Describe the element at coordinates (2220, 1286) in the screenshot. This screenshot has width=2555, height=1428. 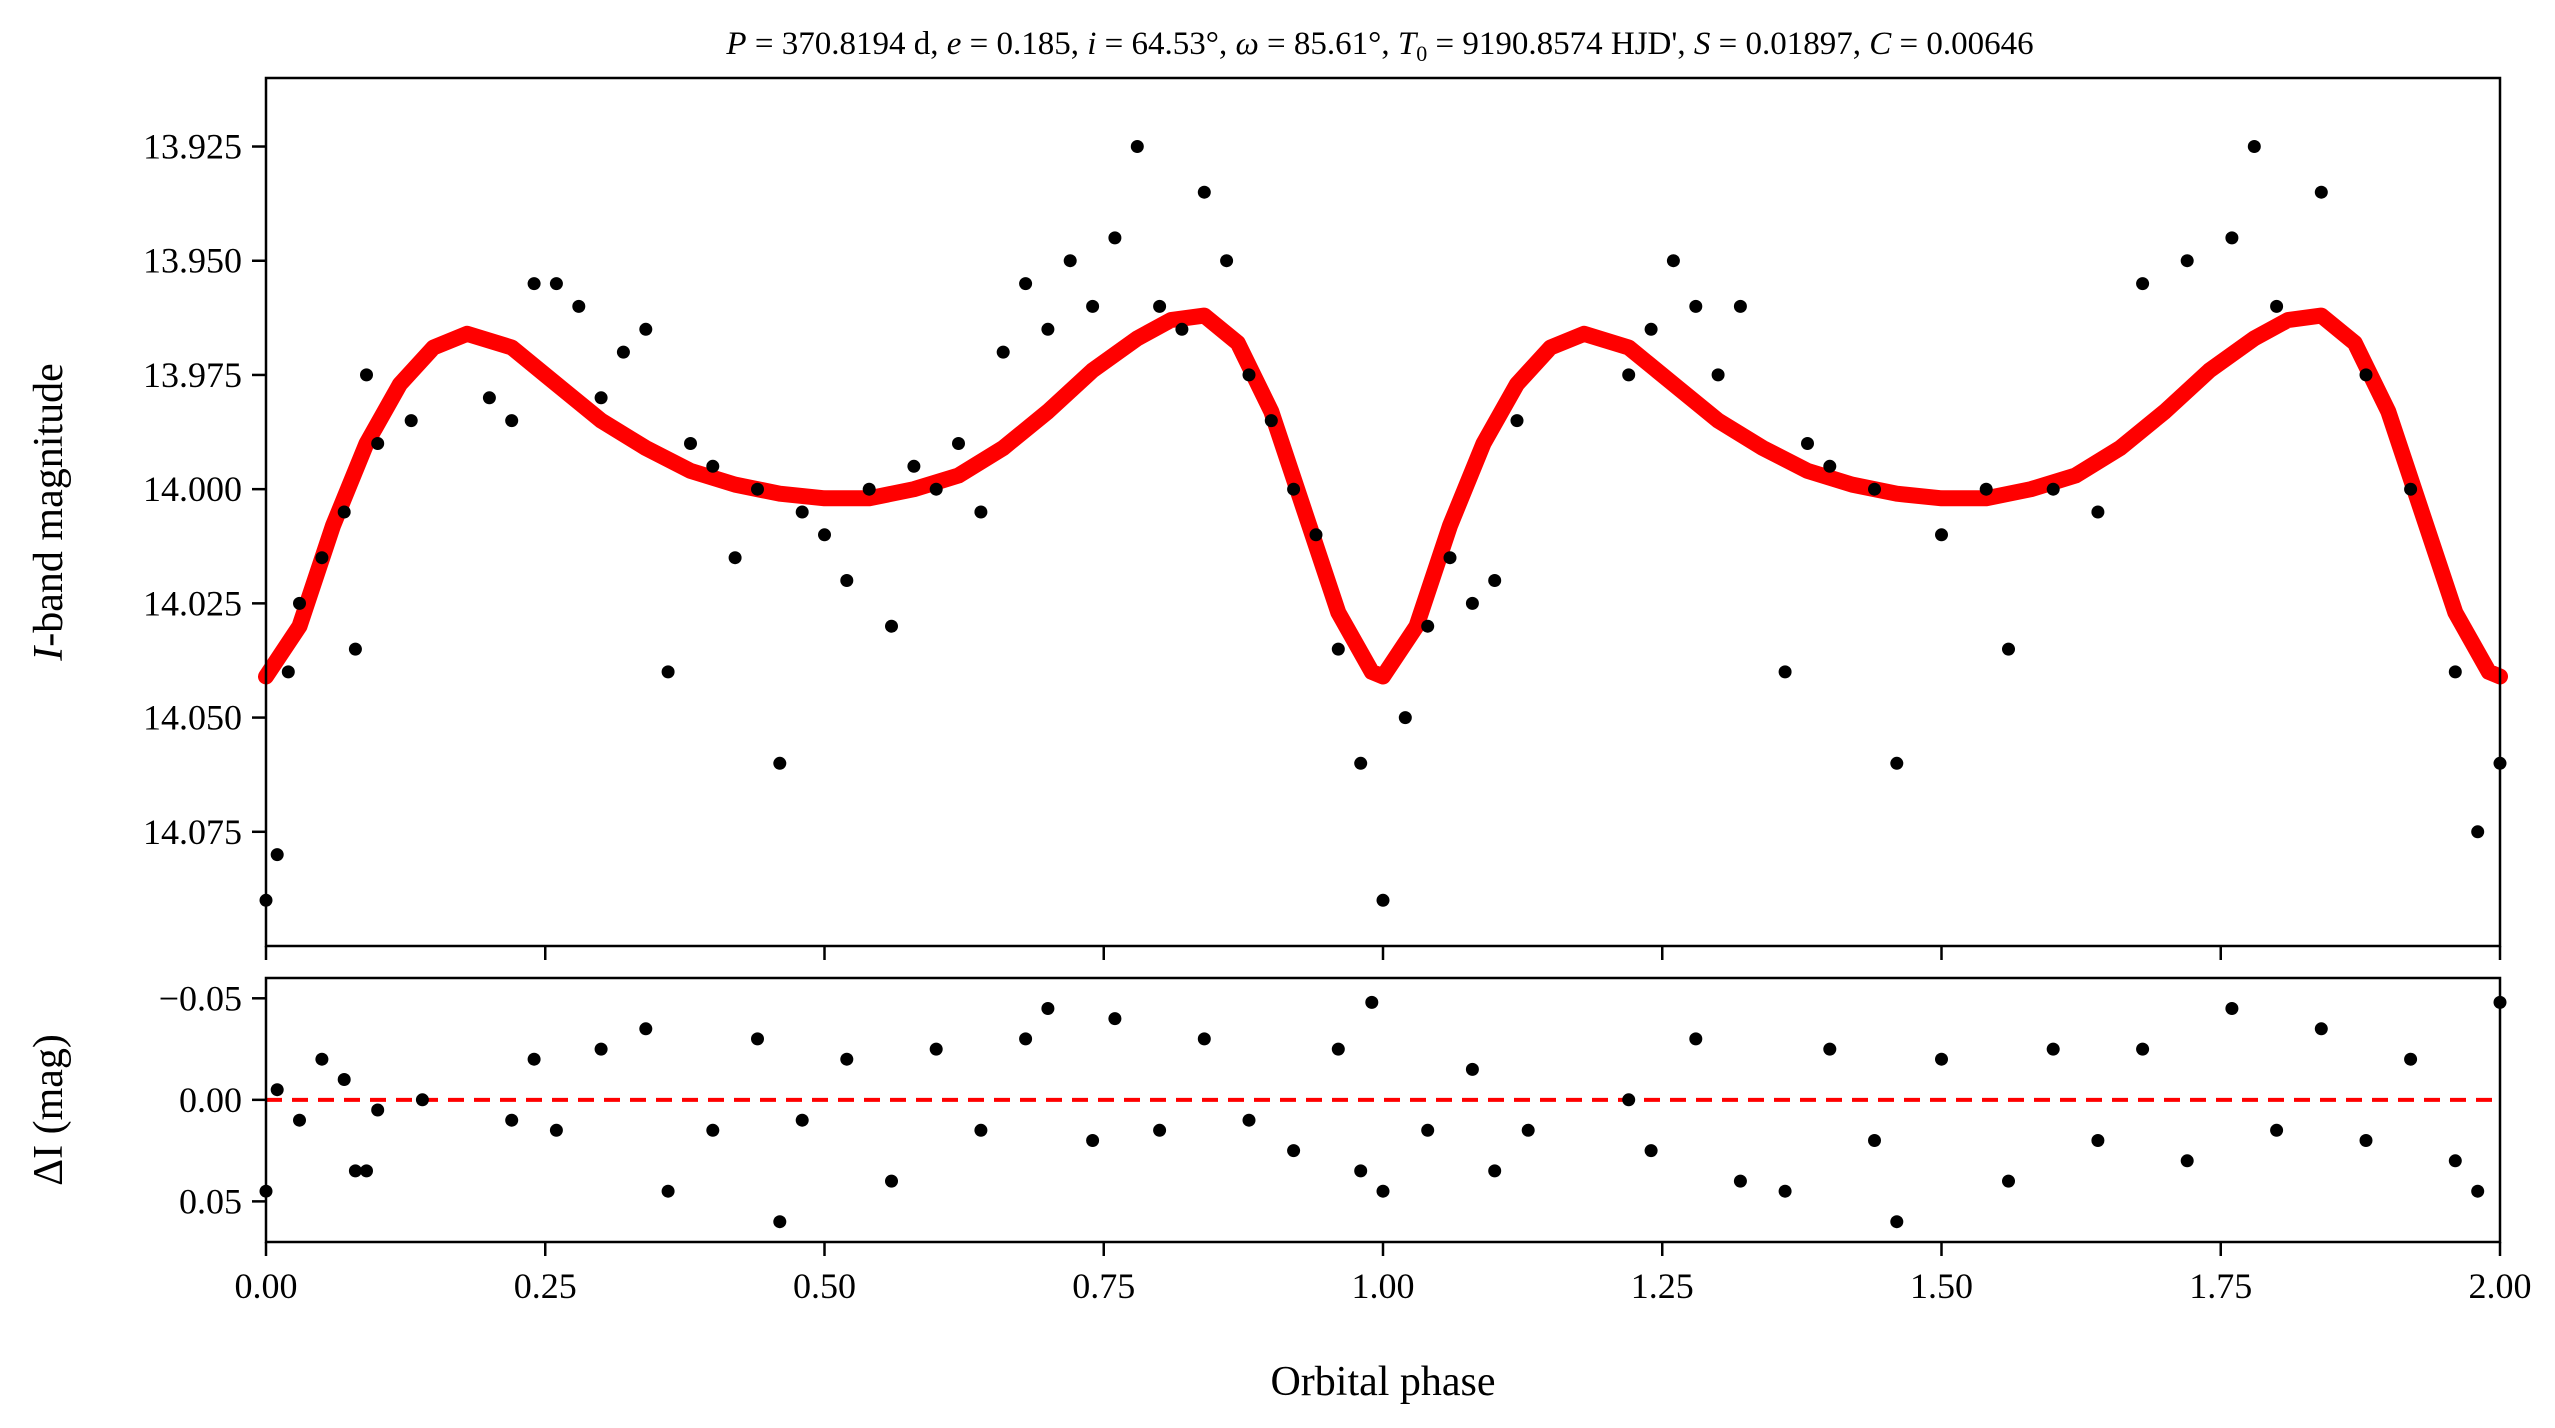
I see `x-tick-label: 1.75` at that location.